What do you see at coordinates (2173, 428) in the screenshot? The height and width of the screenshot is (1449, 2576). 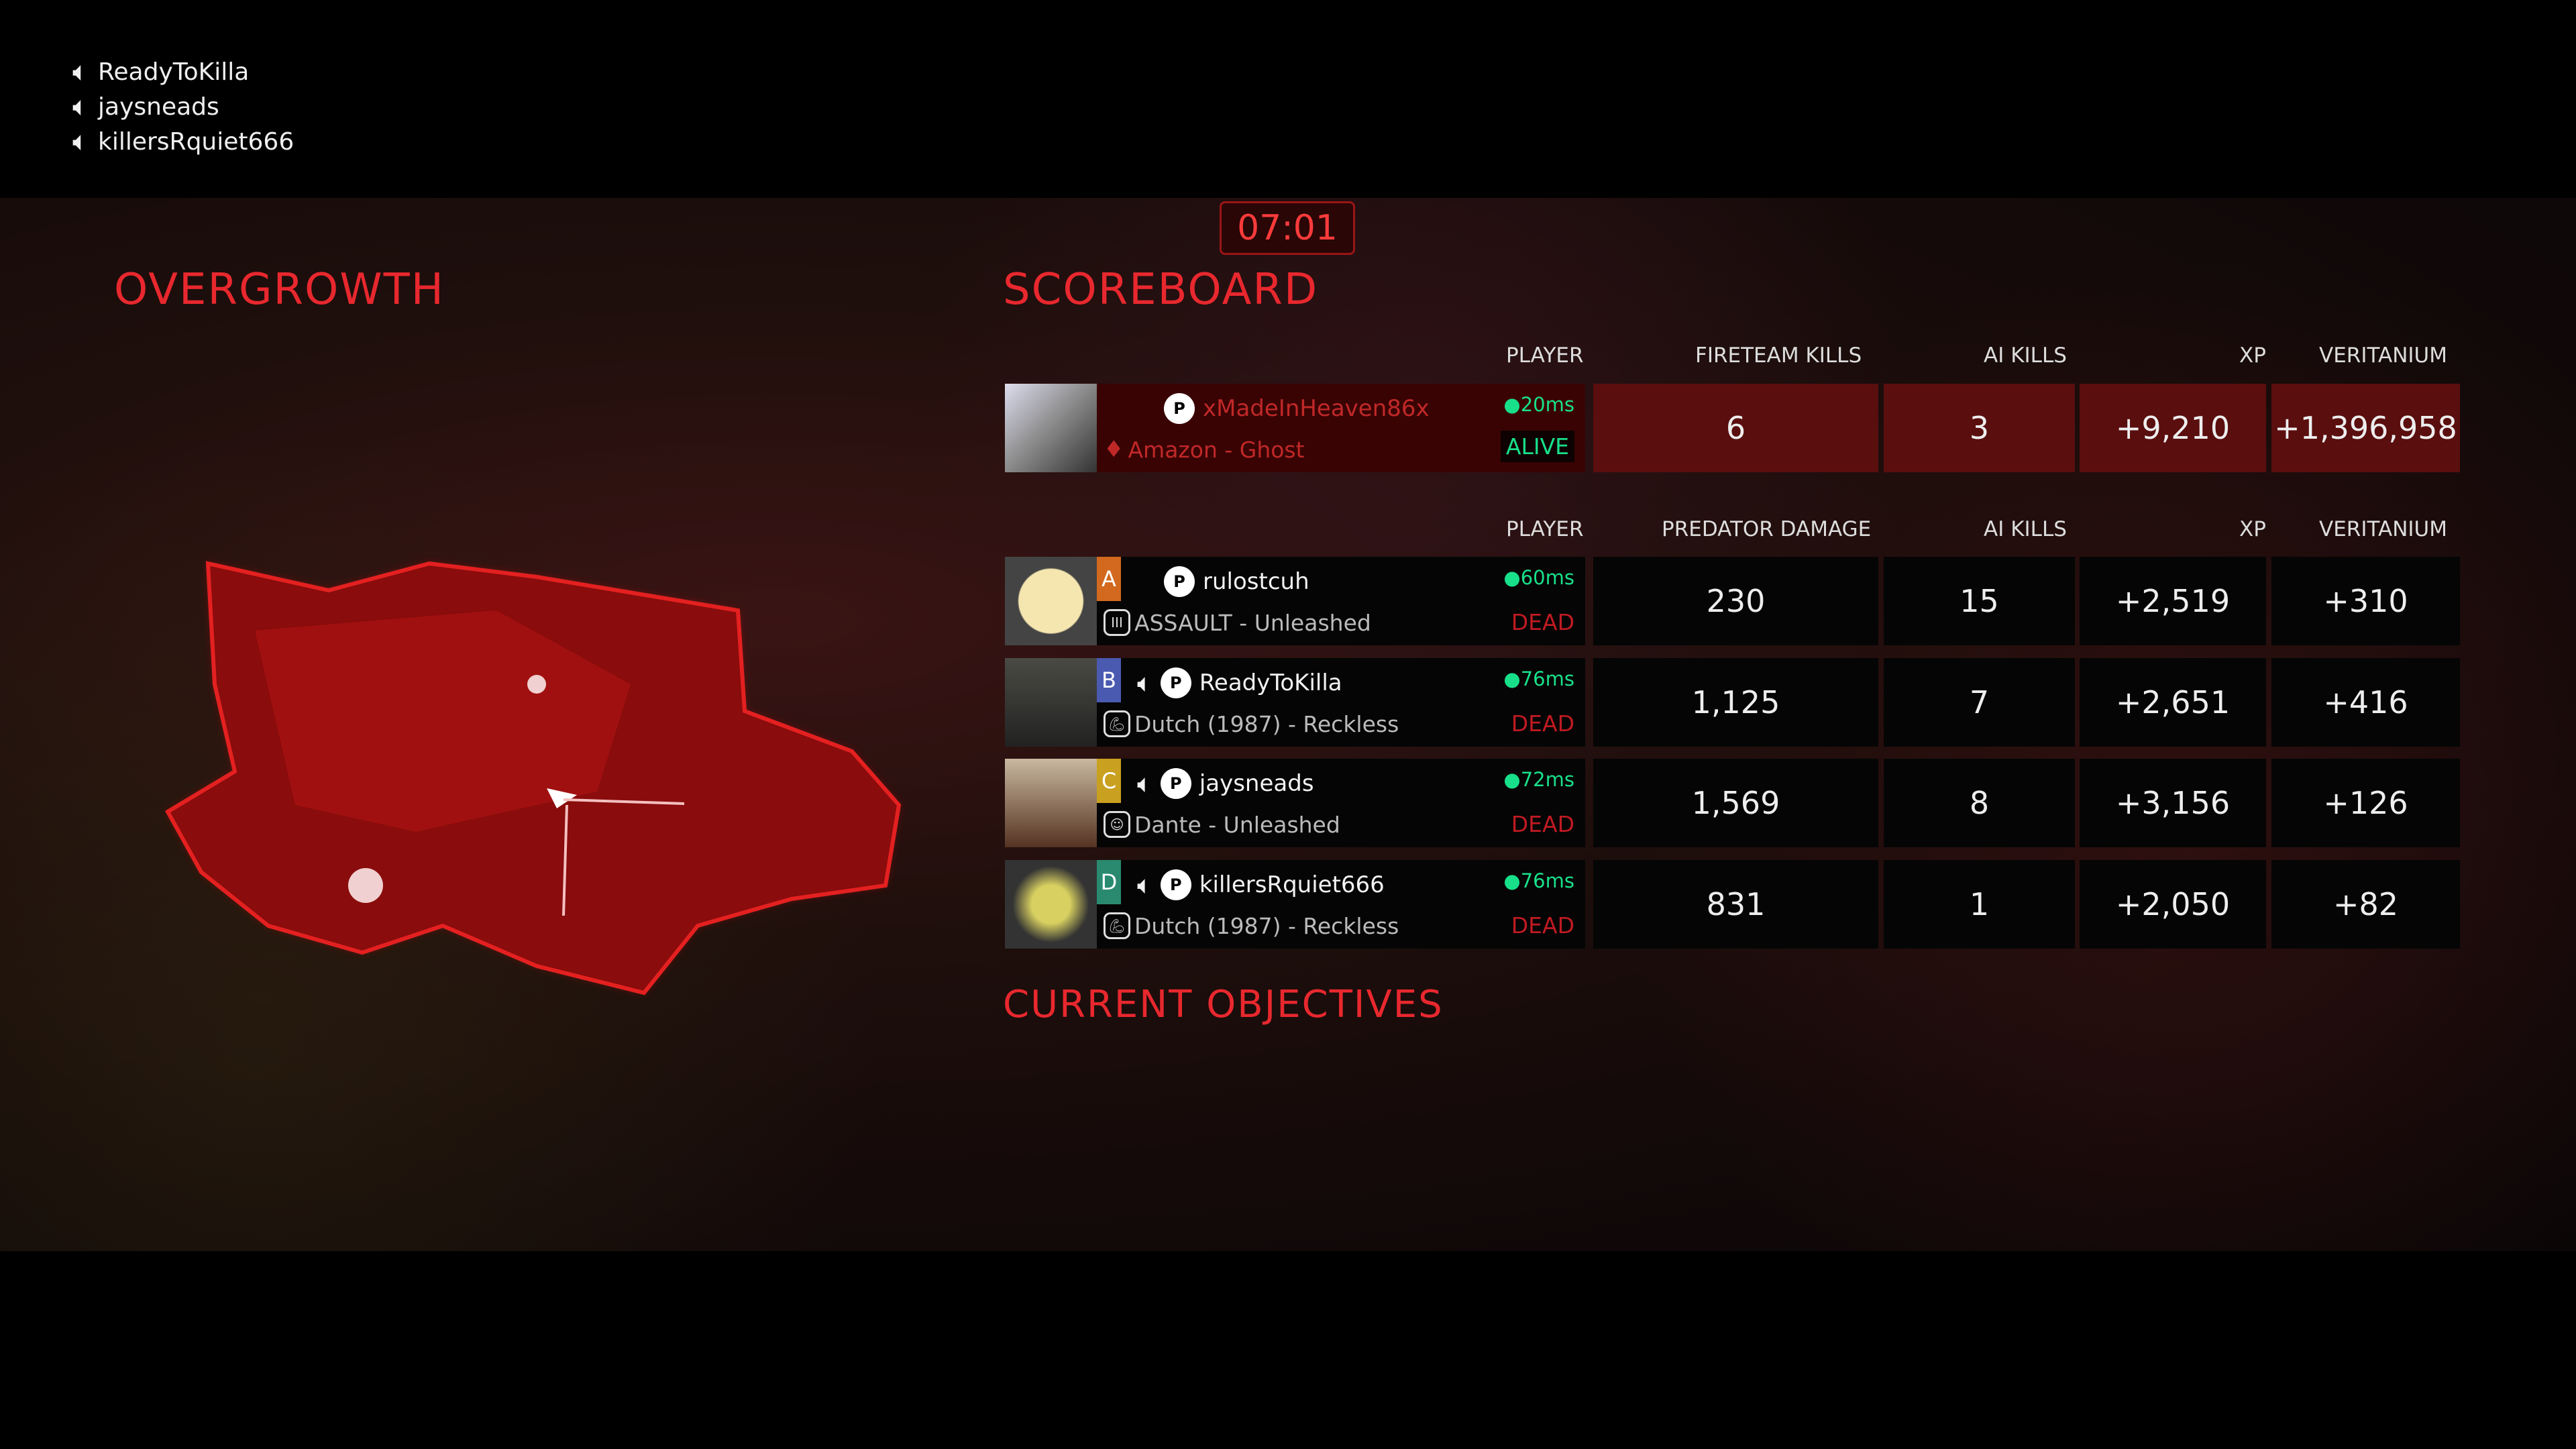 I see `xp: +9,210` at bounding box center [2173, 428].